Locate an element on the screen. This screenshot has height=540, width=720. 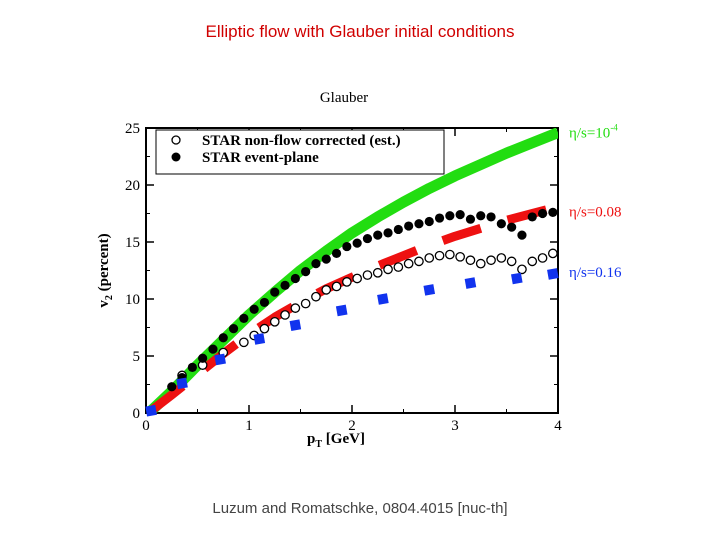
curve-label: η/s=0.08 is located at coordinates (595, 212).